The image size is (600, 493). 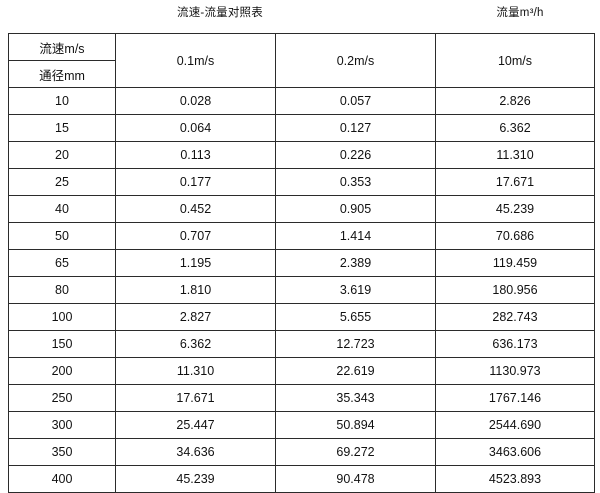 I want to click on table-row: 20 0.113 0.226 11.310, so click(x=301, y=155).